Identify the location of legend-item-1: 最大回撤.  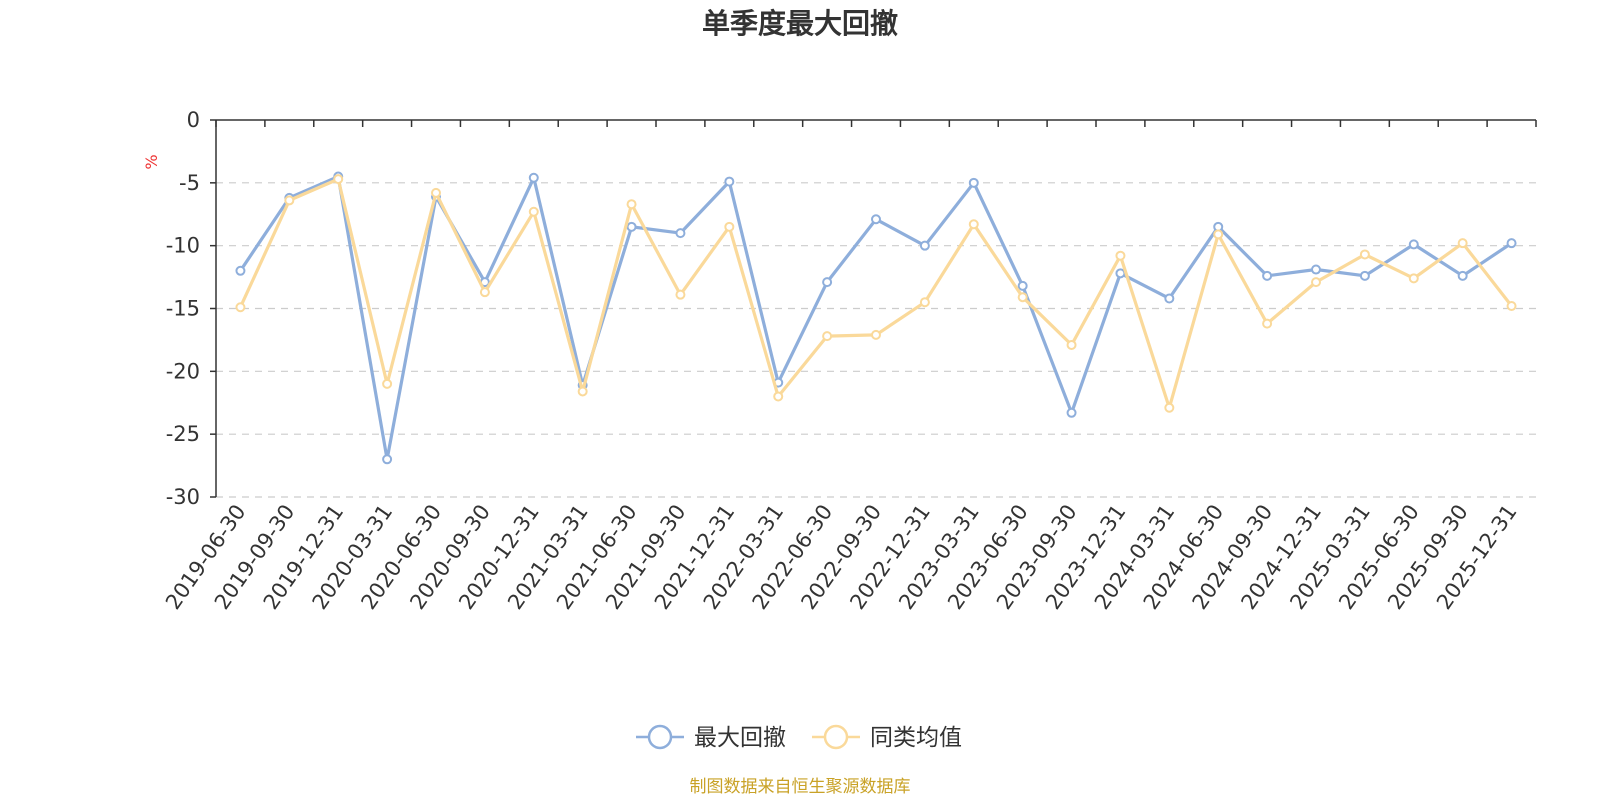
(711, 737).